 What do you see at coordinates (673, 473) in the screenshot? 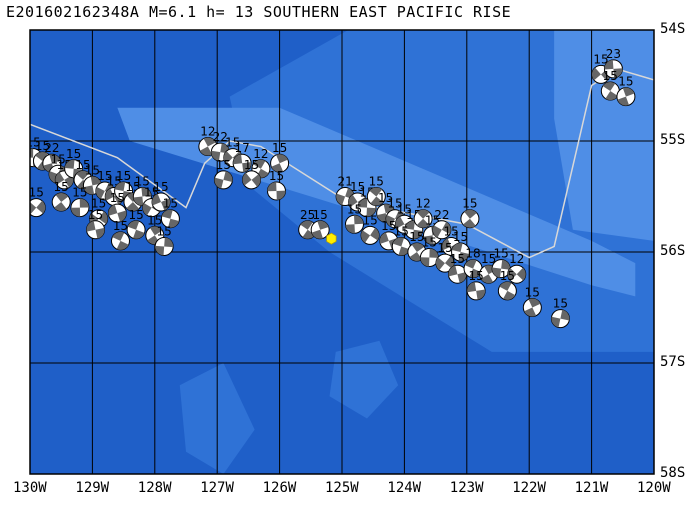
I see `latitude-label: 58S` at bounding box center [673, 473].